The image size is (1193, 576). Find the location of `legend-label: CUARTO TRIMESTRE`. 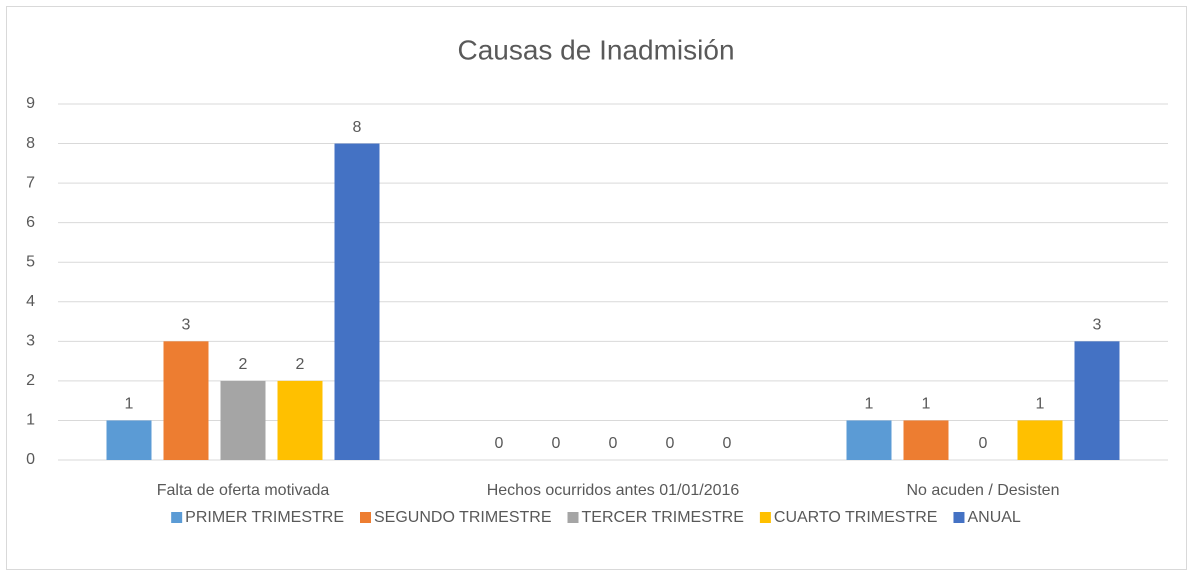

legend-label: CUARTO TRIMESTRE is located at coordinates (856, 517).